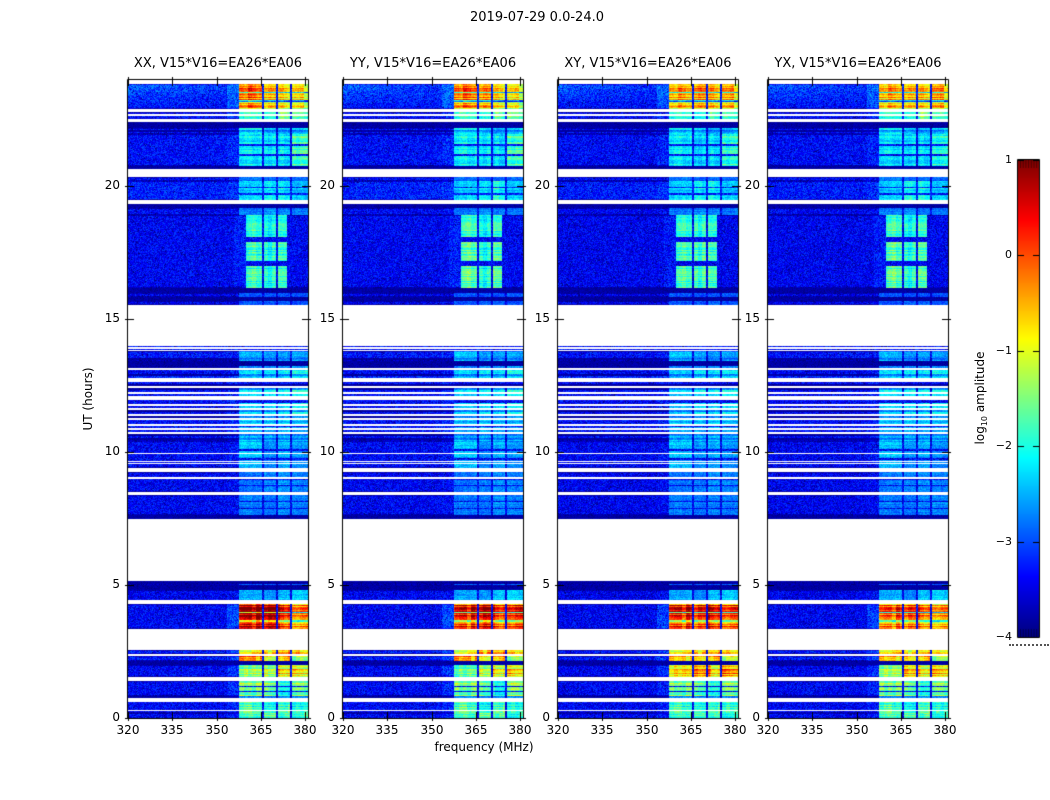 The image size is (1050, 800). Describe the element at coordinates (648, 63) in the screenshot. I see `panel-title-xy: XY, V15*V16=EA26*EA06` at that location.